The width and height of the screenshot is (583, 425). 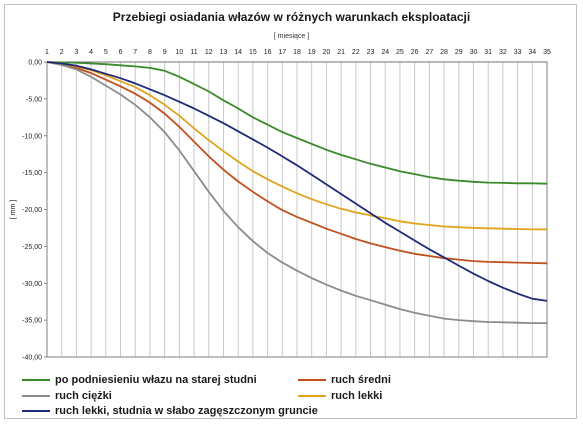 What do you see at coordinates (459, 52) in the screenshot?
I see `x-tick-label: 29` at bounding box center [459, 52].